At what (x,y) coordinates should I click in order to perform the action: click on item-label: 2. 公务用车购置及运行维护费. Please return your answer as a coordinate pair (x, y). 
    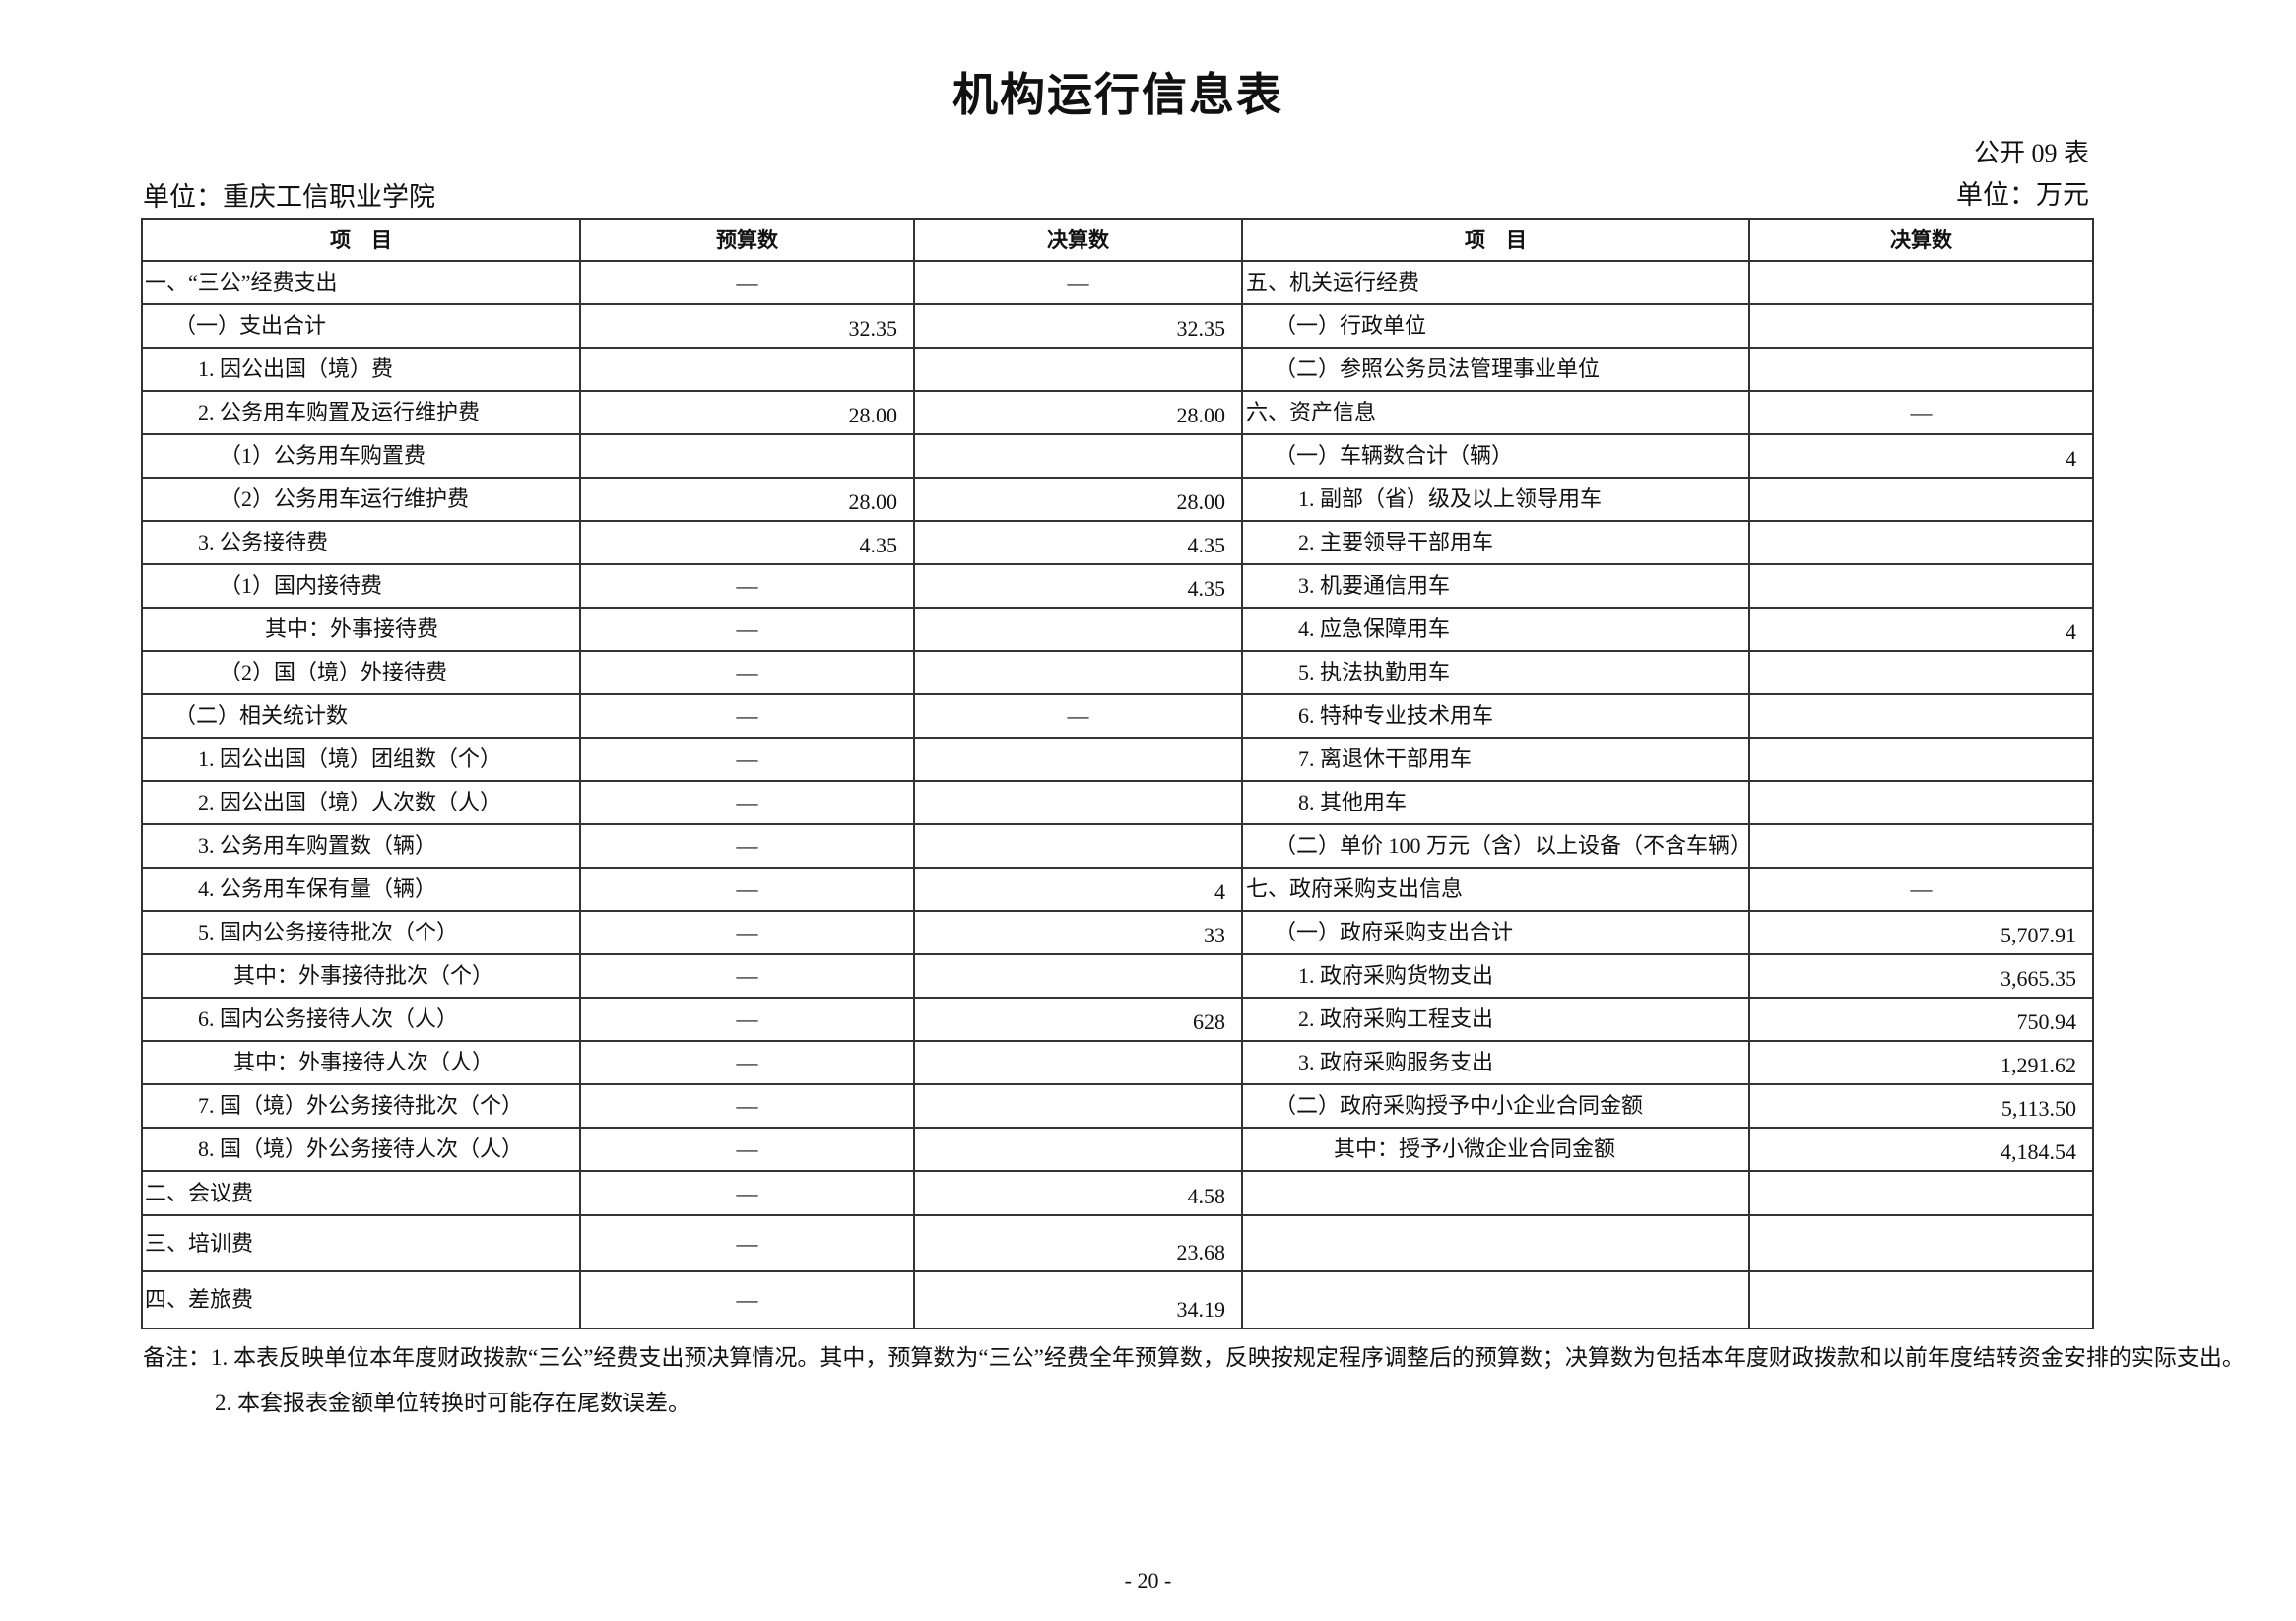
    Looking at the image, I should click on (361, 412).